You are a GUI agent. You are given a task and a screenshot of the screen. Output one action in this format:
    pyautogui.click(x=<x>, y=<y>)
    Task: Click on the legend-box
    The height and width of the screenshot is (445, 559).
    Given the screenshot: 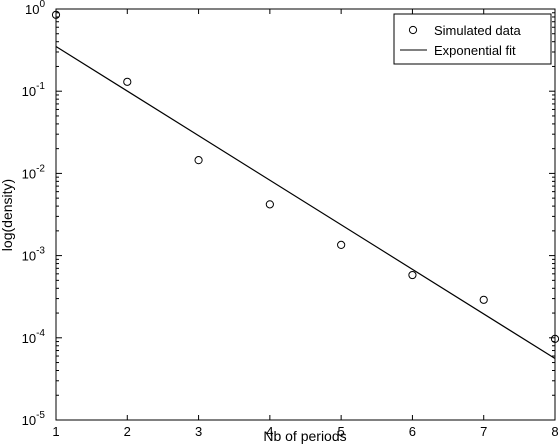 What is the action you would take?
    pyautogui.click(x=472, y=39)
    